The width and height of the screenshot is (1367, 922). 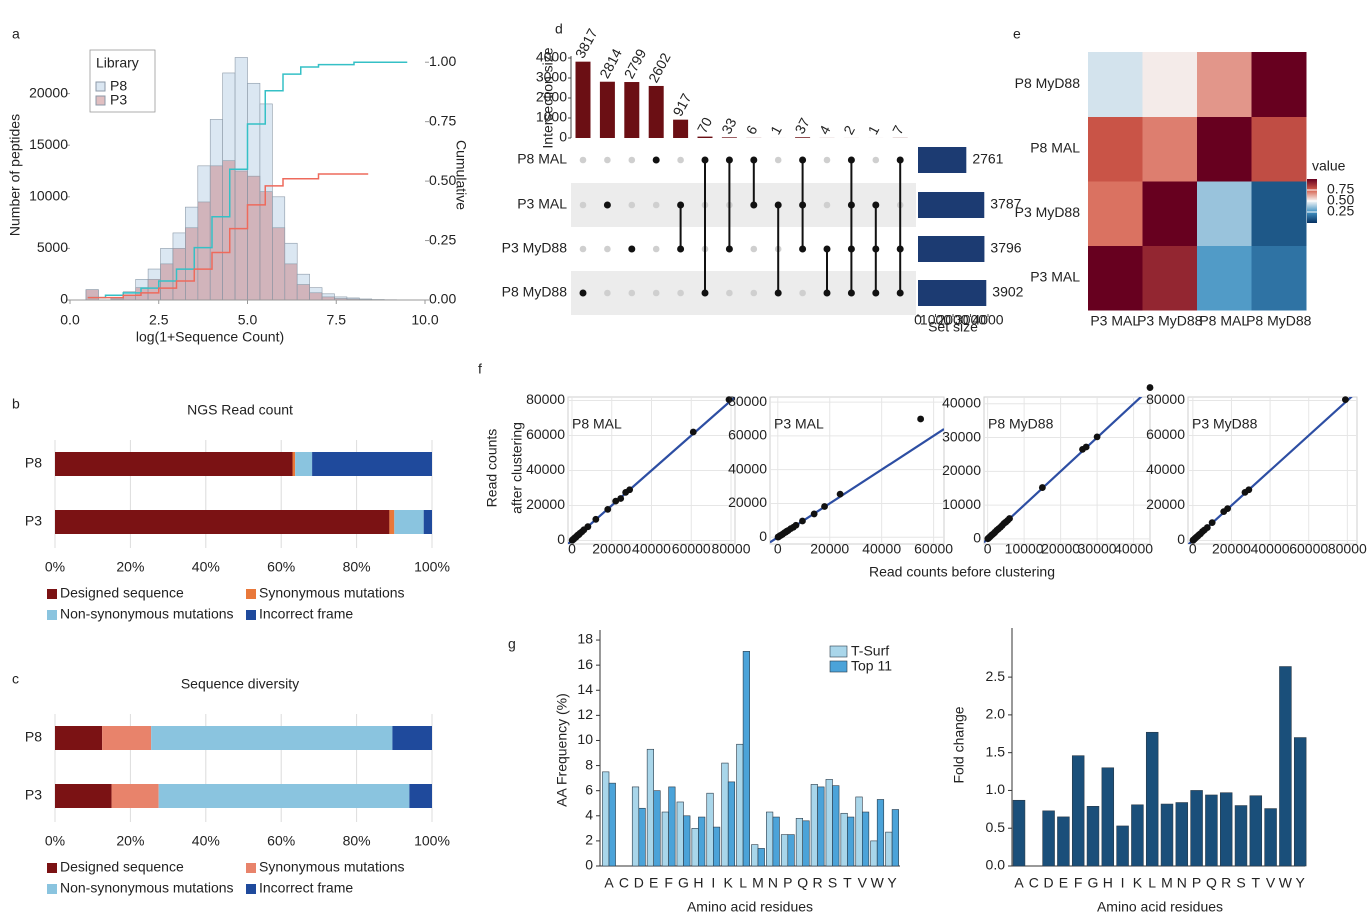 What do you see at coordinates (1007, 292) in the screenshot?
I see `set-size-label: 3902` at bounding box center [1007, 292].